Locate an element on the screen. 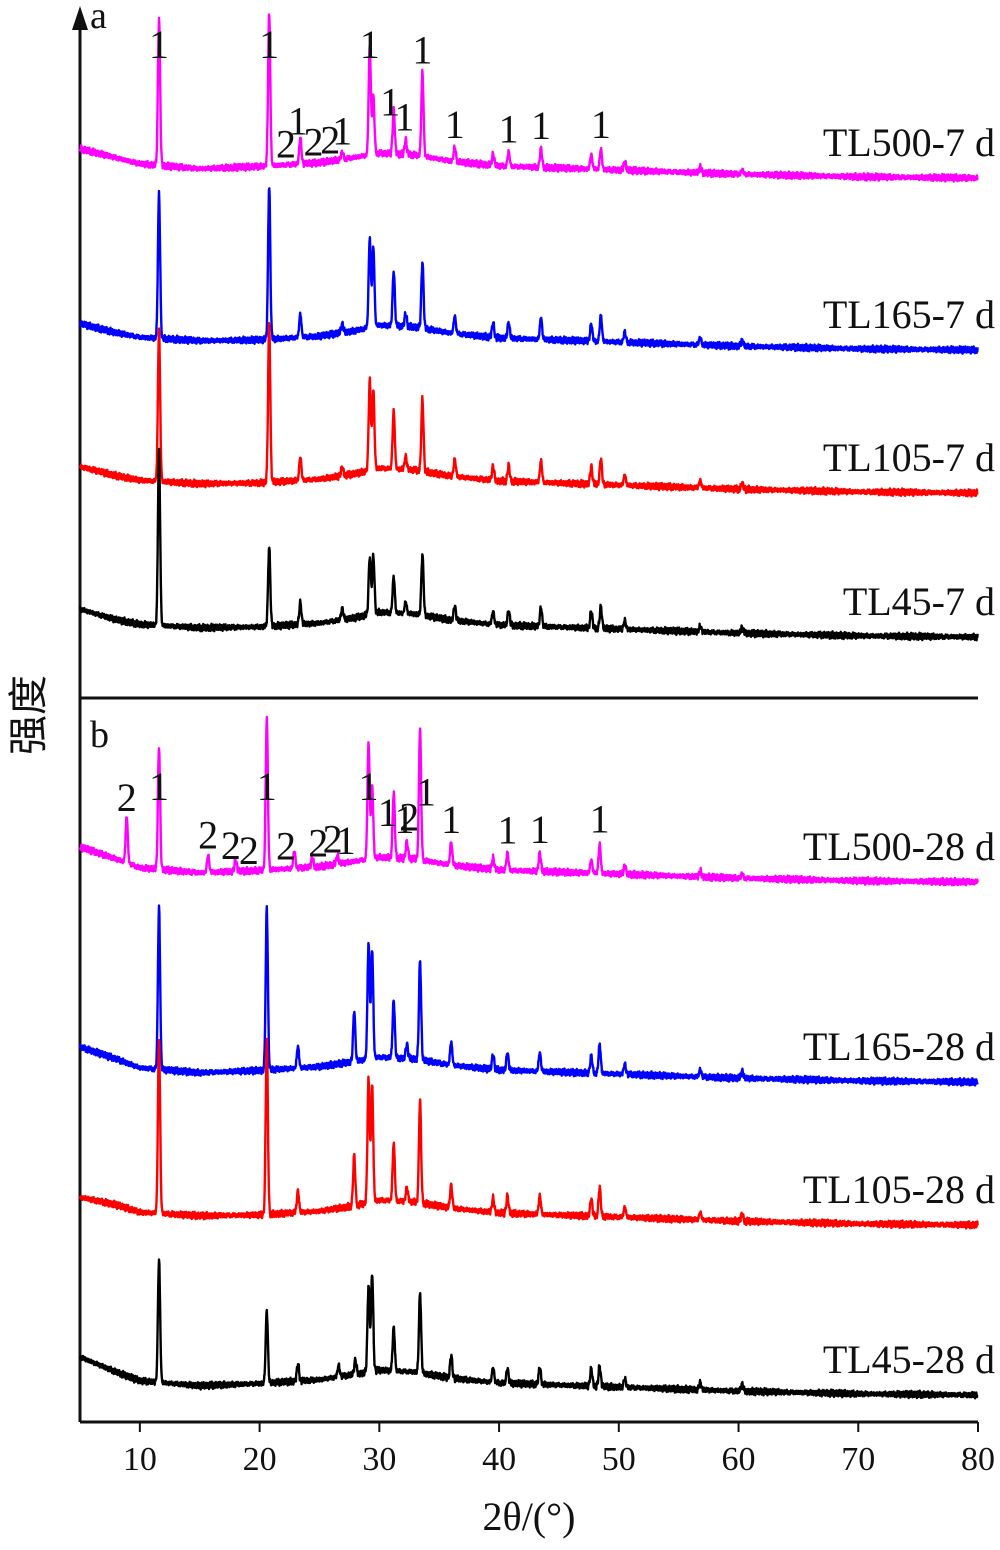 The height and width of the screenshot is (1550, 1000). series-label: TL105-28 d is located at coordinates (899, 1189).